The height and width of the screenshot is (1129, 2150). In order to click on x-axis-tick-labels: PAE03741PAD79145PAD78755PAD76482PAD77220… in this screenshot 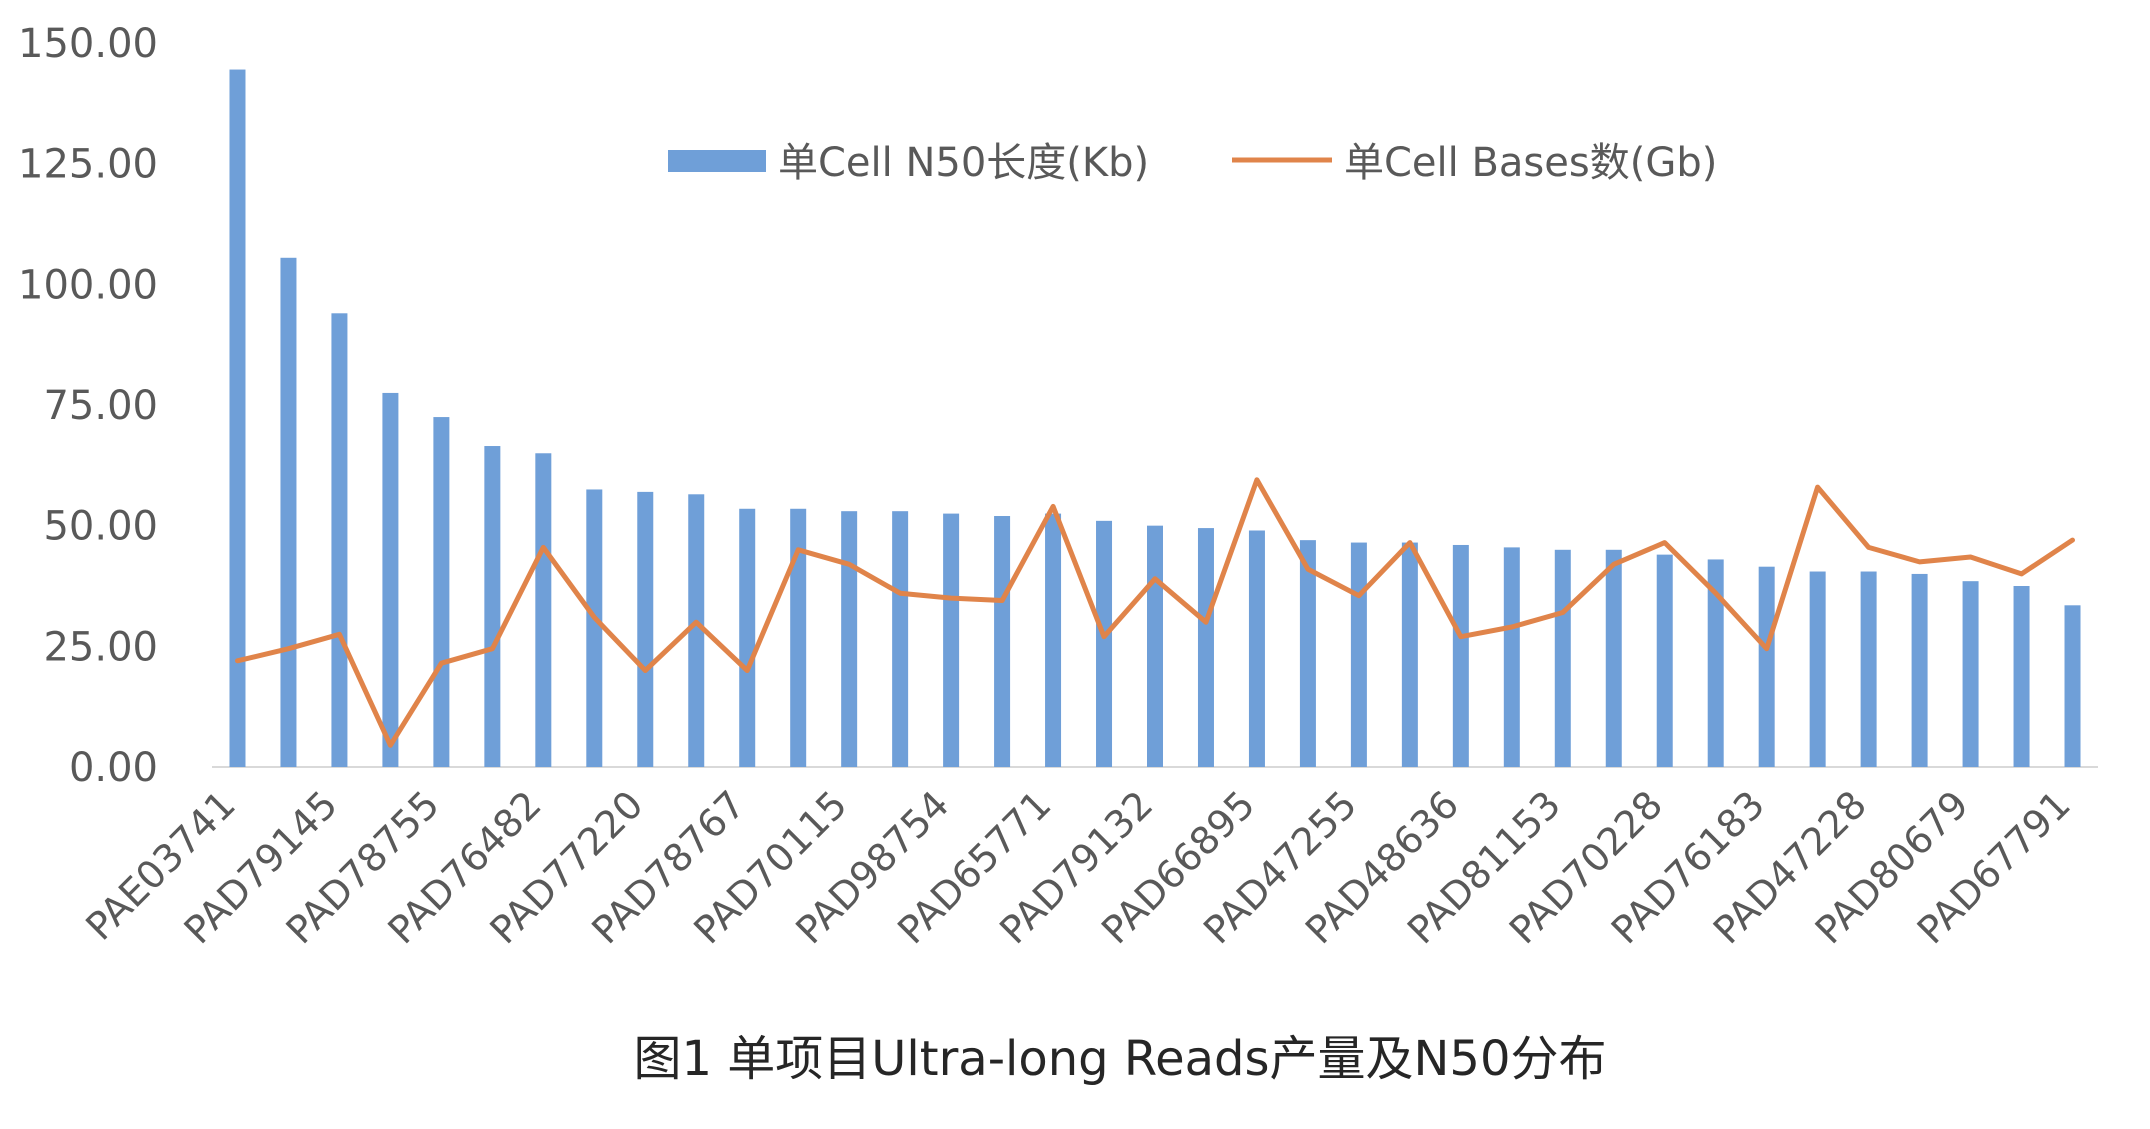, I will do `click(1077, 867)`.